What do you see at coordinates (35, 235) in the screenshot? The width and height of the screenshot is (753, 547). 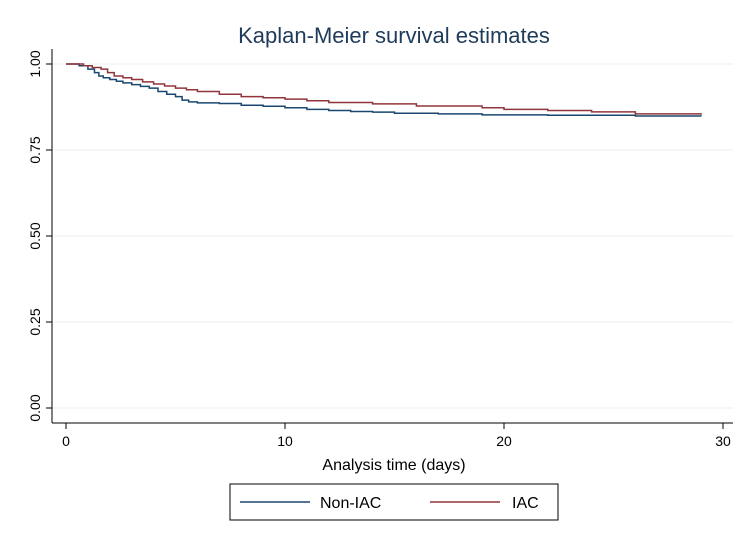 I see `y-tick-label: 0.50` at bounding box center [35, 235].